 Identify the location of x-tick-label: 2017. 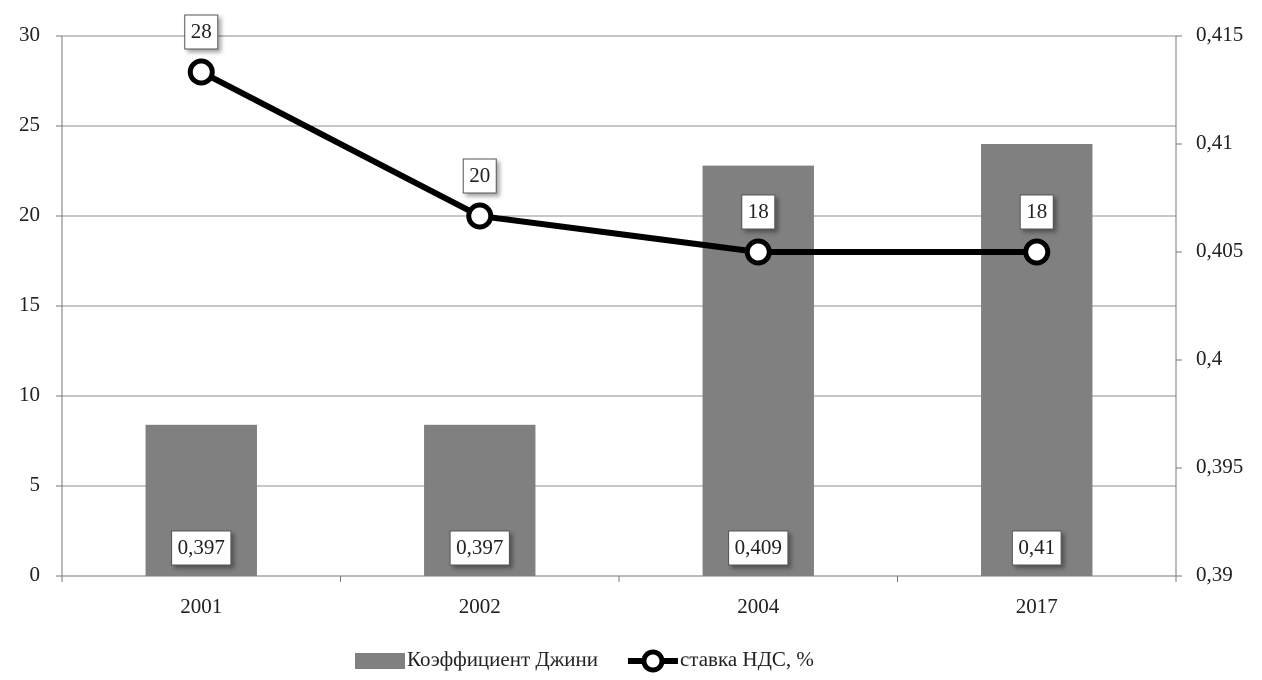
(1037, 606).